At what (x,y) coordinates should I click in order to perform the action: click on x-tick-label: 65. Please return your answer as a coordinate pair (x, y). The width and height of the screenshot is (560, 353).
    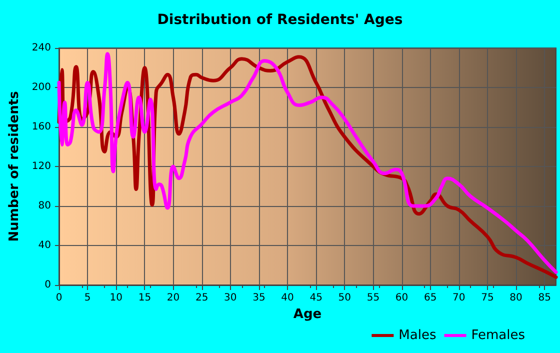
    Looking at the image, I should click on (430, 298).